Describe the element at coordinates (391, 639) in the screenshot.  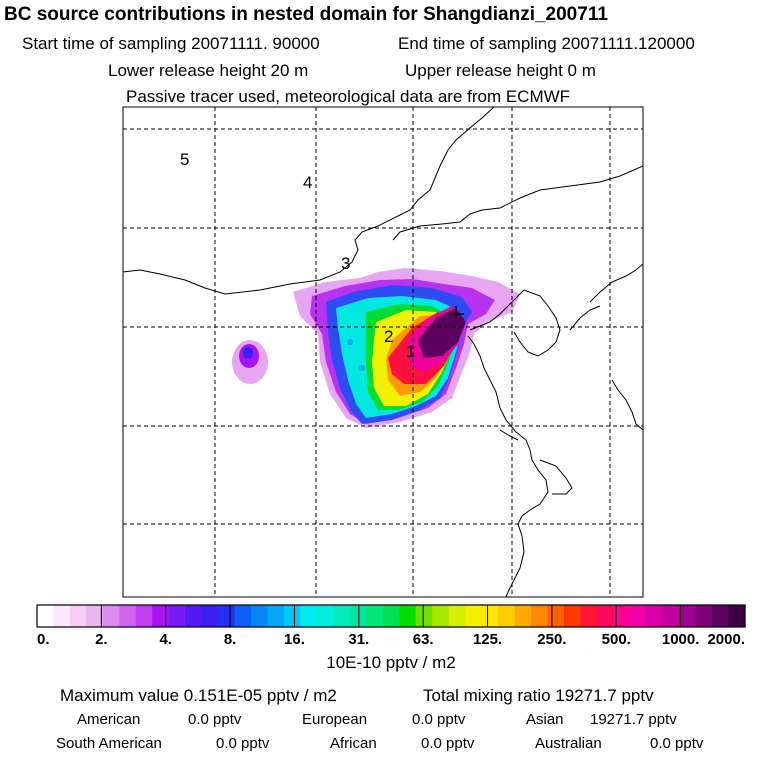
I see `colorbar-ticks: 0. 2. 4. 8. 16. 31. 63. 125. 250. 500. 1000. 2000.` at that location.